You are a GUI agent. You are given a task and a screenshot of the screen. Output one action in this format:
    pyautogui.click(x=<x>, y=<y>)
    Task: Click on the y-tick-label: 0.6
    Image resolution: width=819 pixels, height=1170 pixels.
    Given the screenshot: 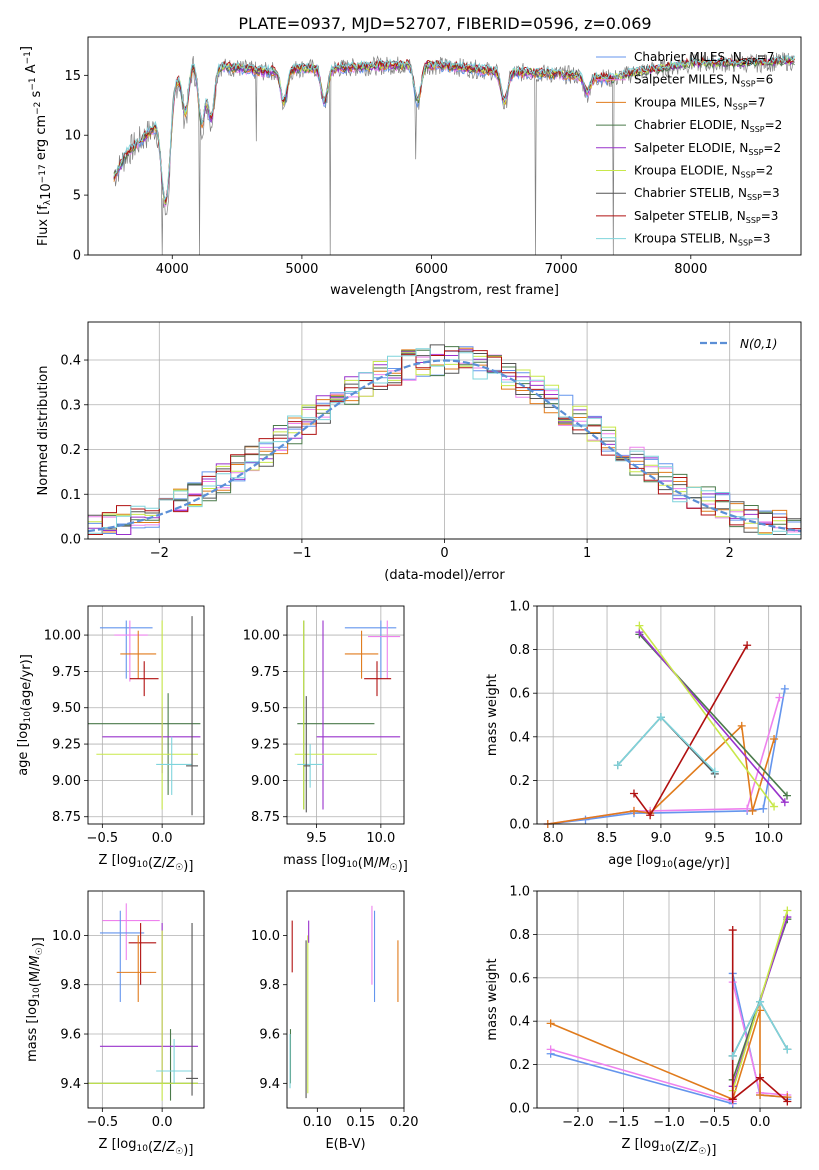 What is the action you would take?
    pyautogui.click(x=519, y=694)
    